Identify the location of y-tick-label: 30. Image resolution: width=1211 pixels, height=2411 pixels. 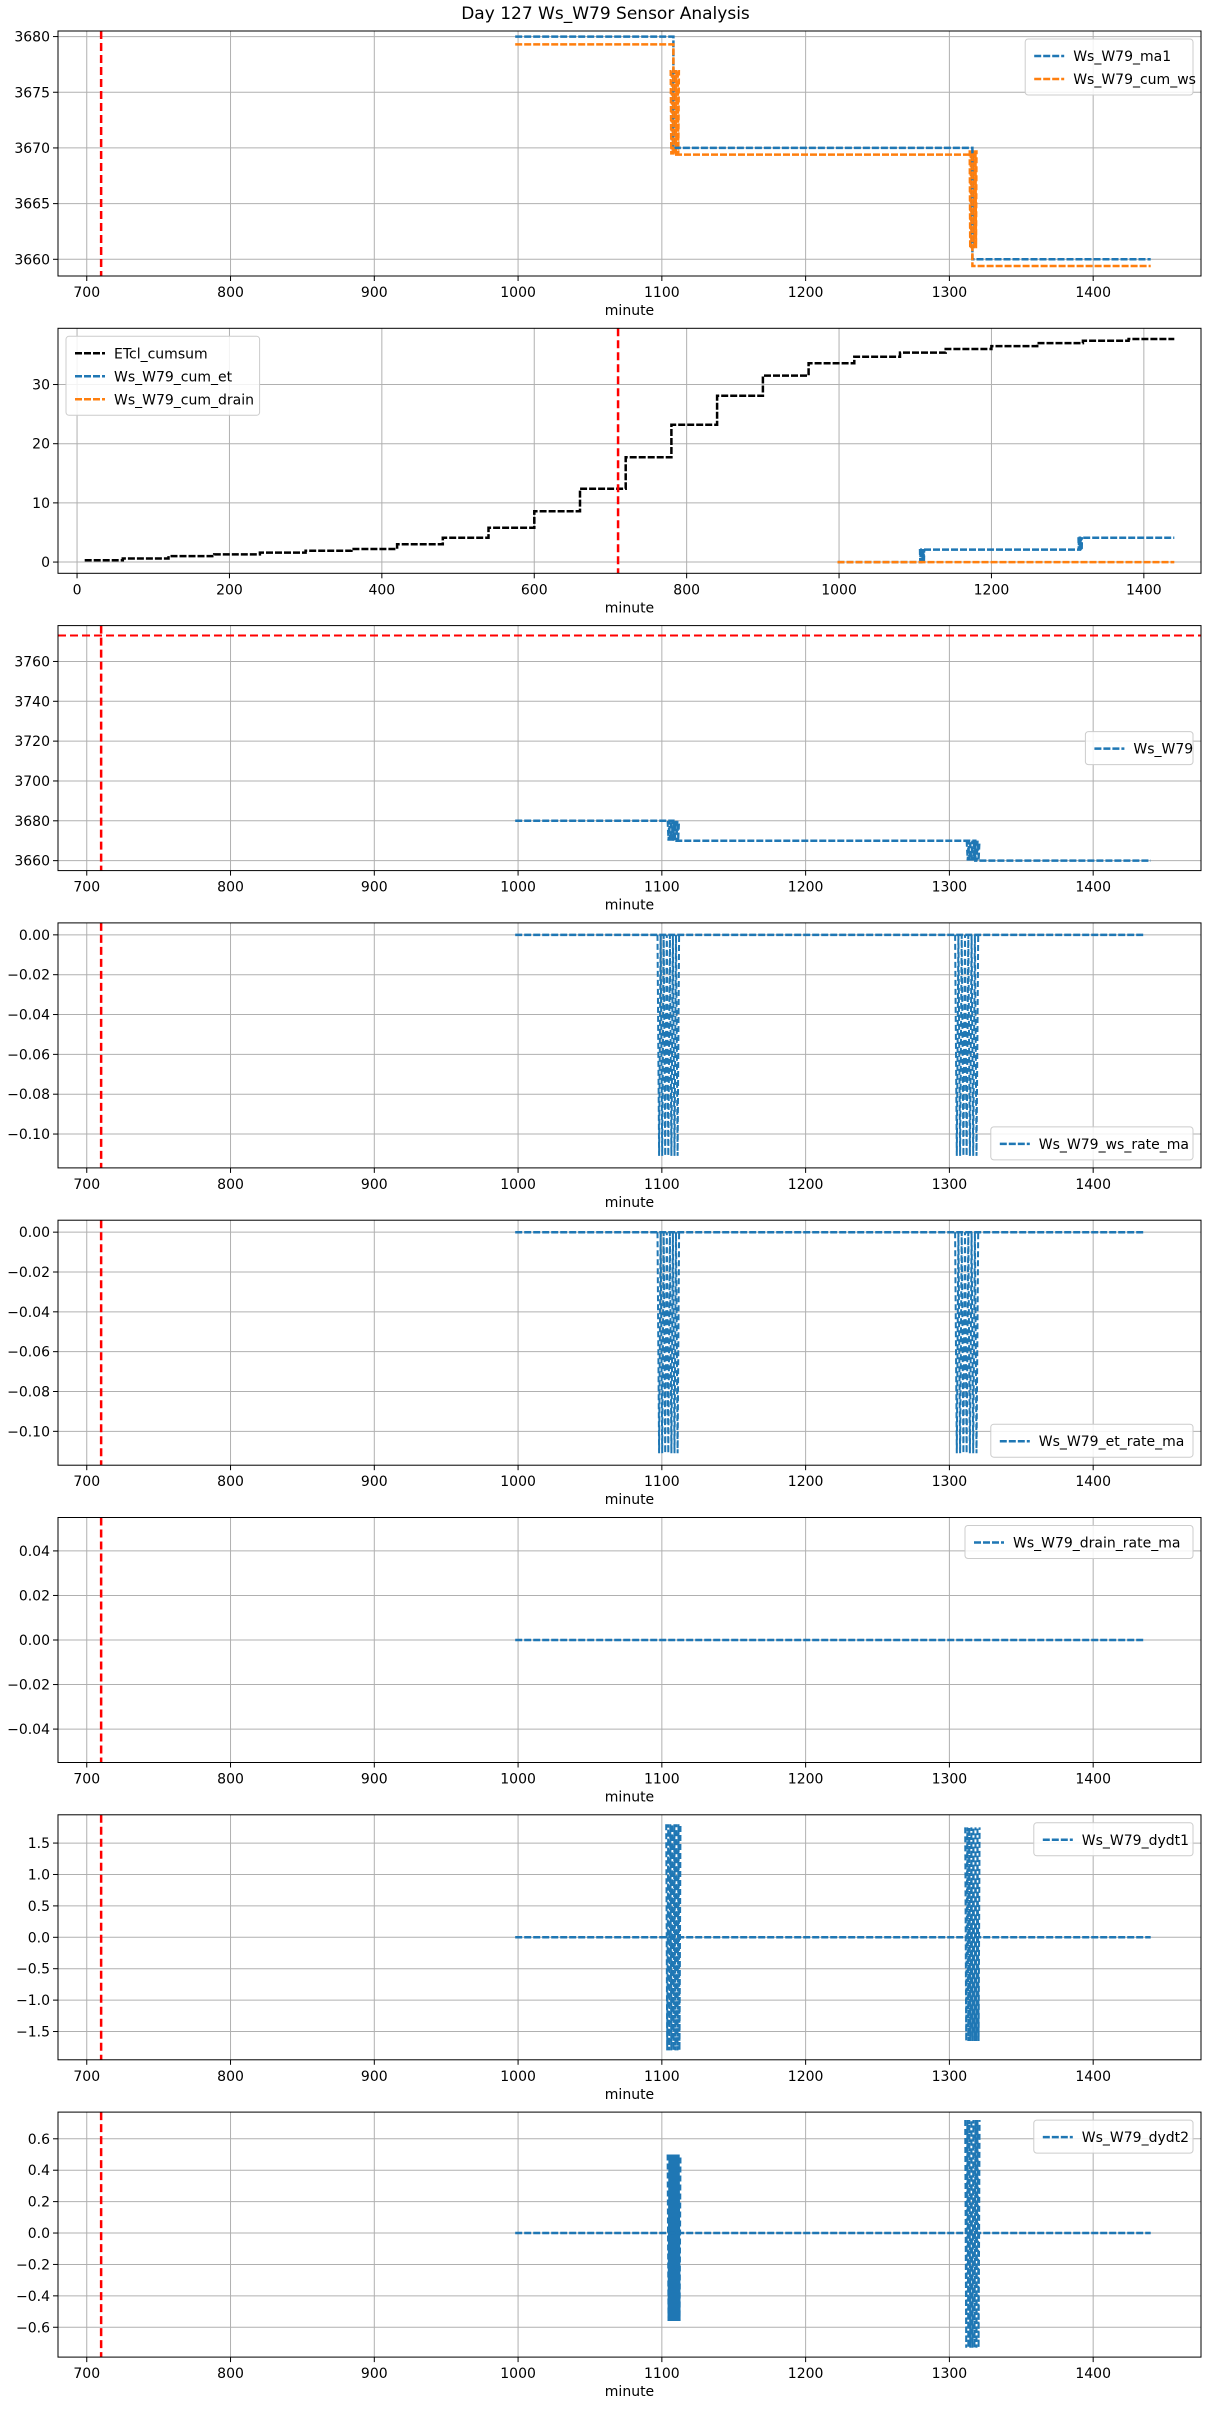
(41, 386).